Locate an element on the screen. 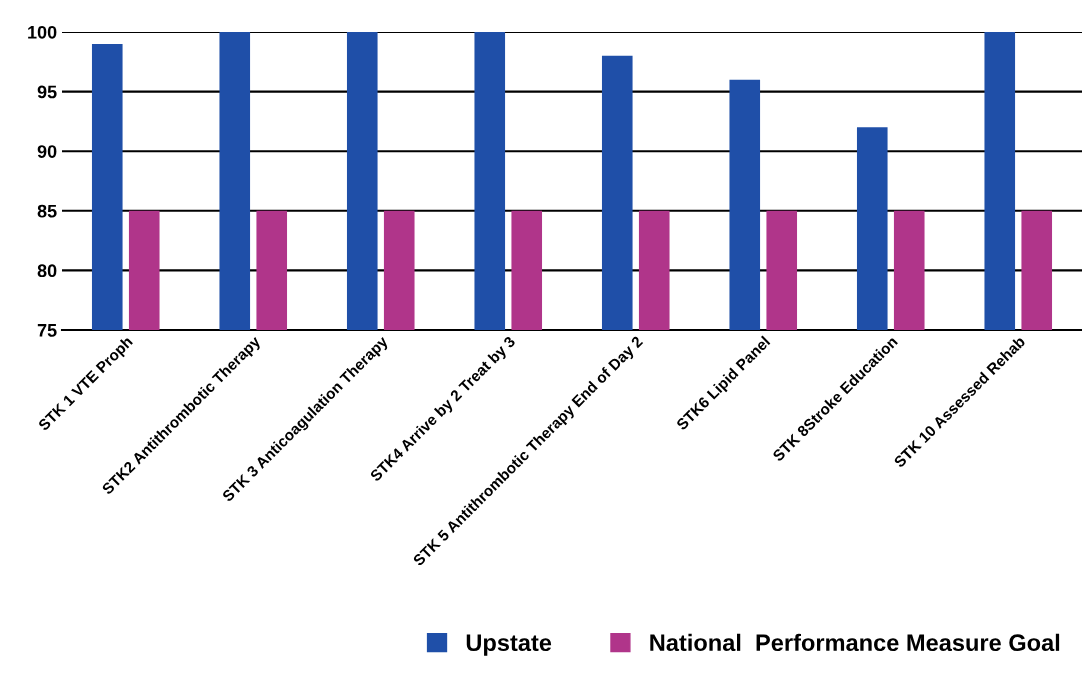 The image size is (1082, 677). y-tick-label: 75 is located at coordinates (47, 330).